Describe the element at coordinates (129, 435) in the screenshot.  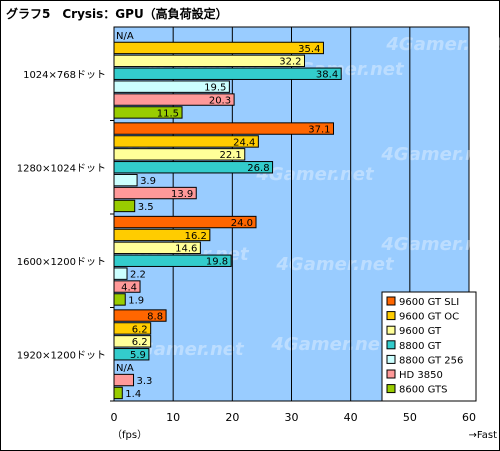
I see `x-axis-label: （fps）` at that location.